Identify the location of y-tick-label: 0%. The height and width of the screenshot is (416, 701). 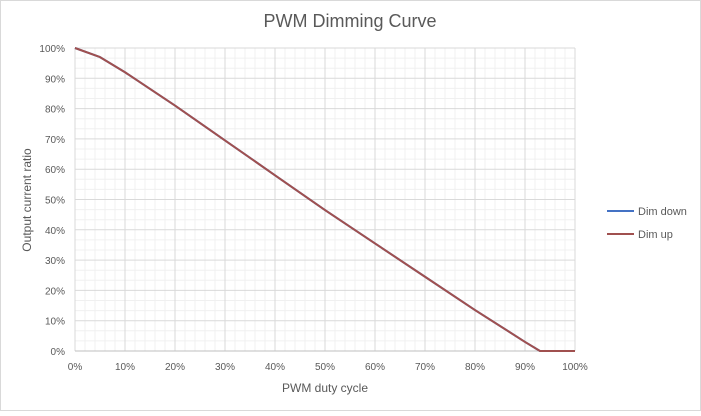
(58, 352).